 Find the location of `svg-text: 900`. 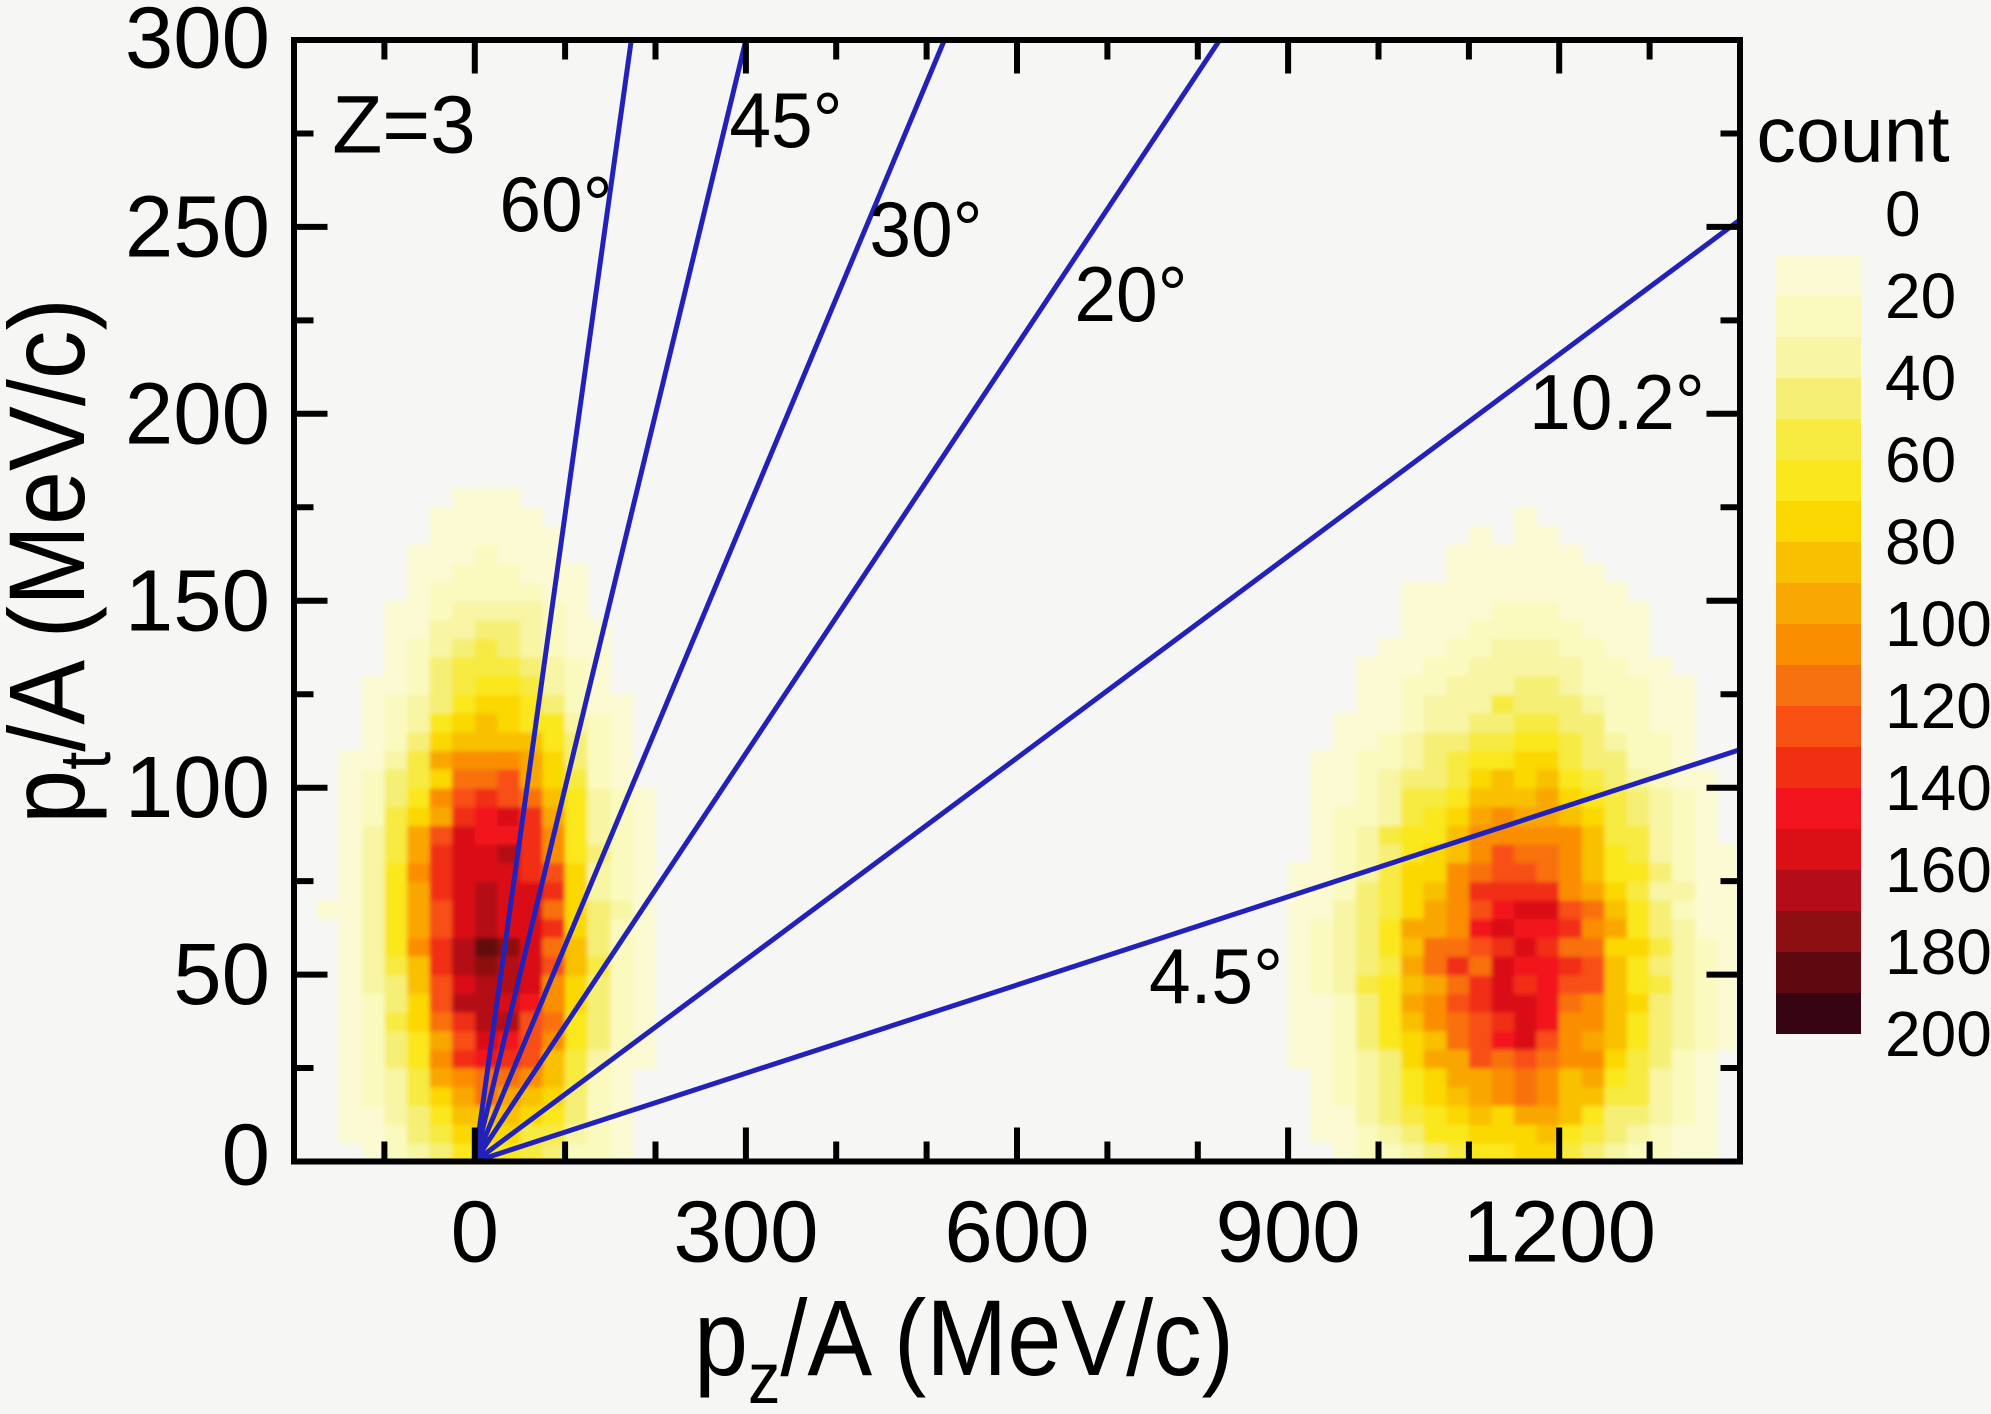

svg-text: 900 is located at coordinates (1288, 1232).